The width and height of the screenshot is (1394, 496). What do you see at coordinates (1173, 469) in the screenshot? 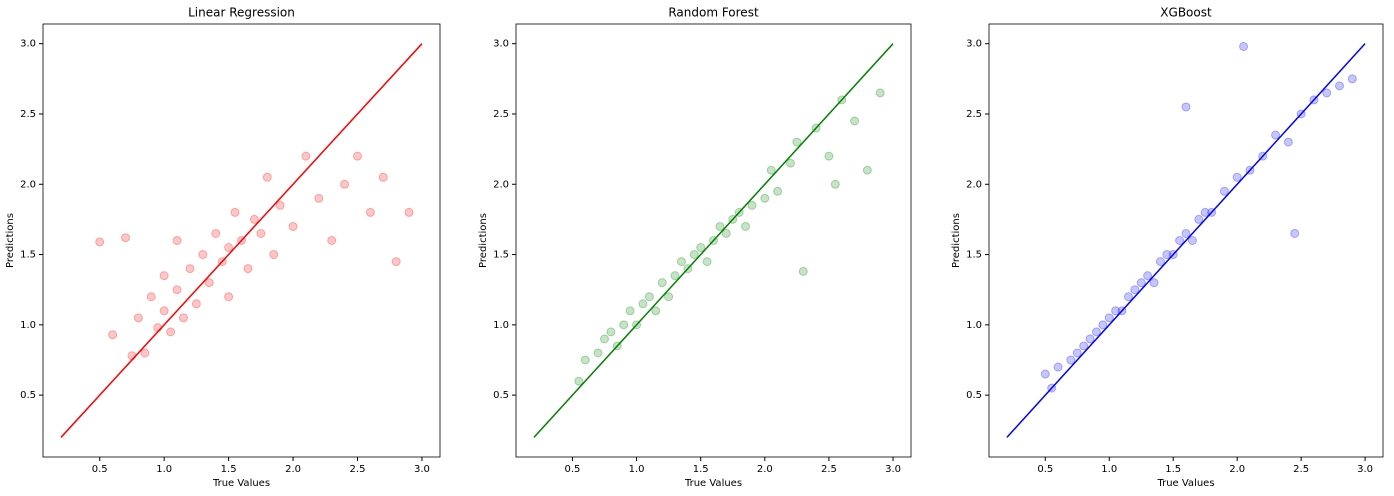
I see `x-tick-label: 1.5` at bounding box center [1173, 469].